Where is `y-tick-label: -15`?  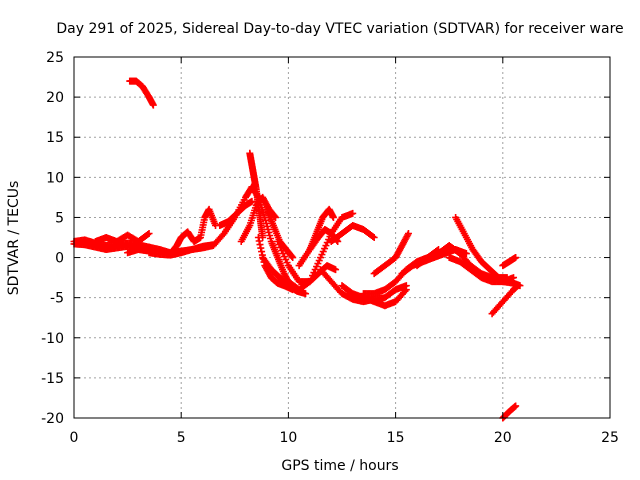
y-tick-label: -15 is located at coordinates (52, 379).